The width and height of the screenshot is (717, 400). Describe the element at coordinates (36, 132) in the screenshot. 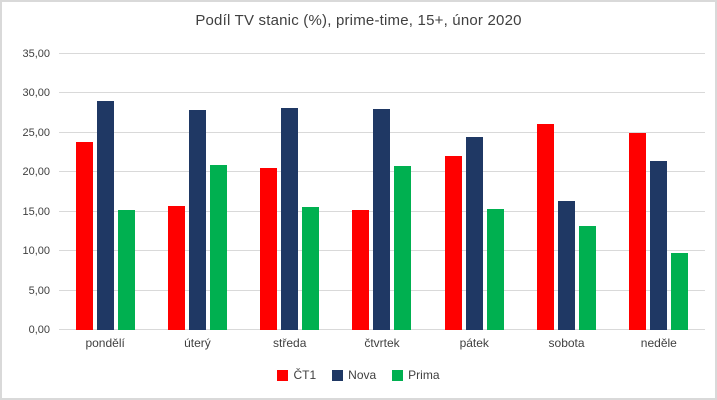

I see `y-tick-label: 25,00` at that location.